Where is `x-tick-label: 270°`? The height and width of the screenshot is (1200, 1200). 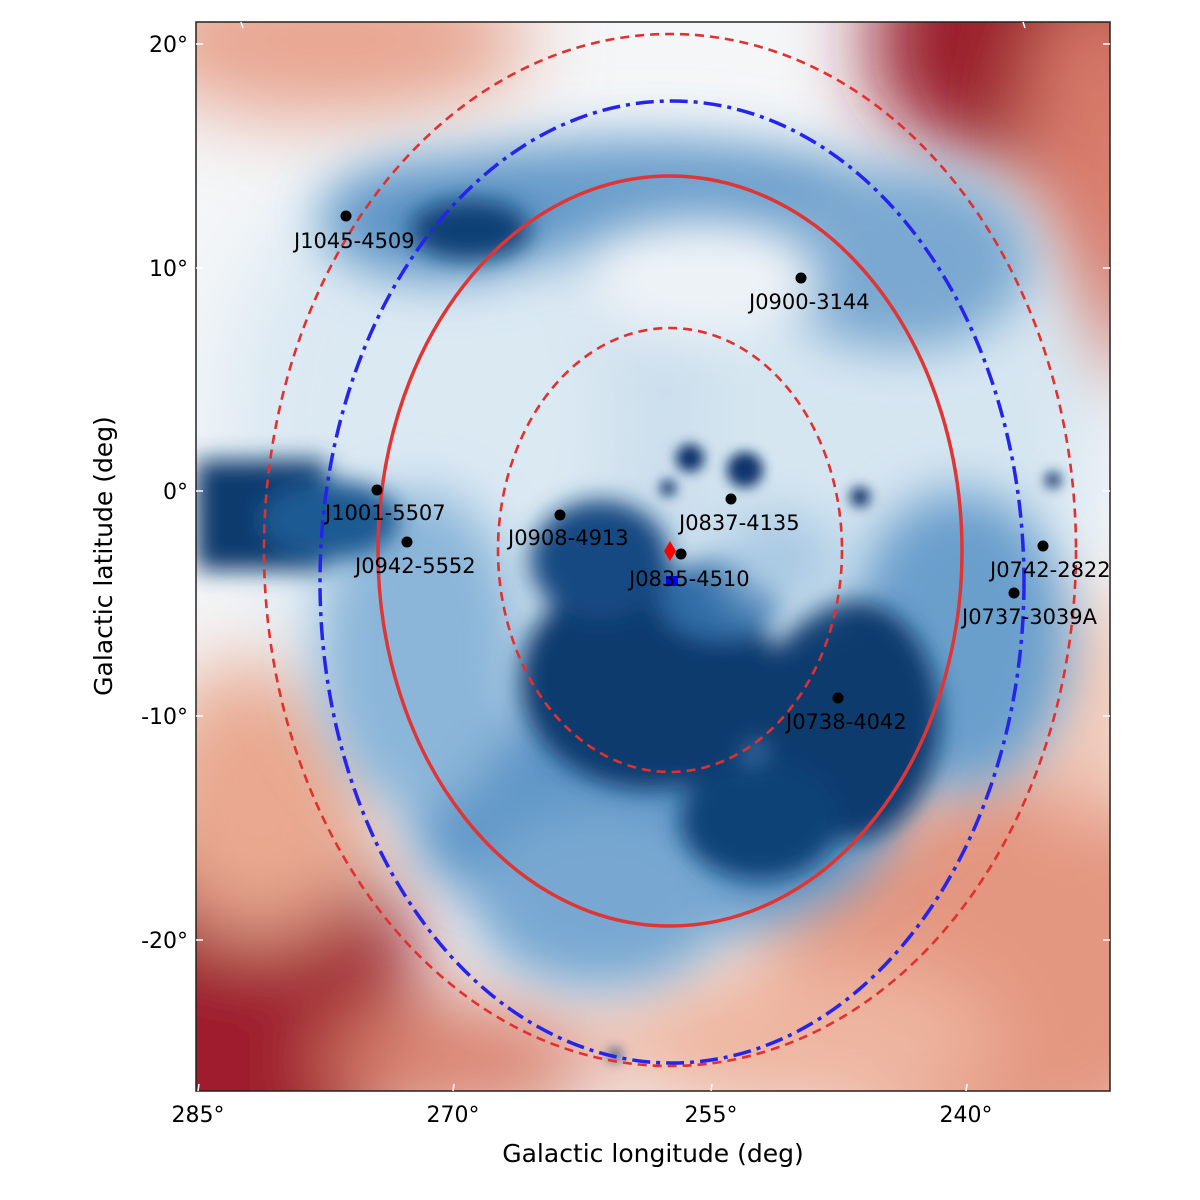 x-tick-label: 270° is located at coordinates (453, 1115).